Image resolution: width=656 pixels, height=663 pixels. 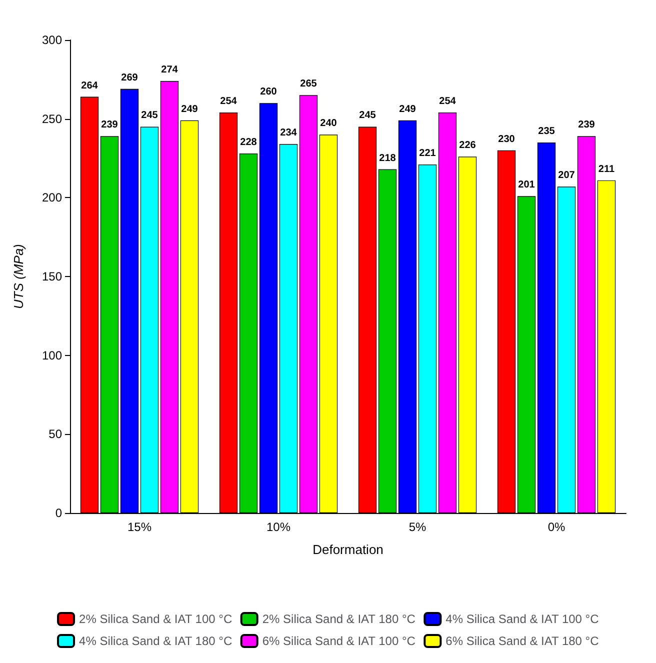 I want to click on data-label: 264, so click(x=89, y=86).